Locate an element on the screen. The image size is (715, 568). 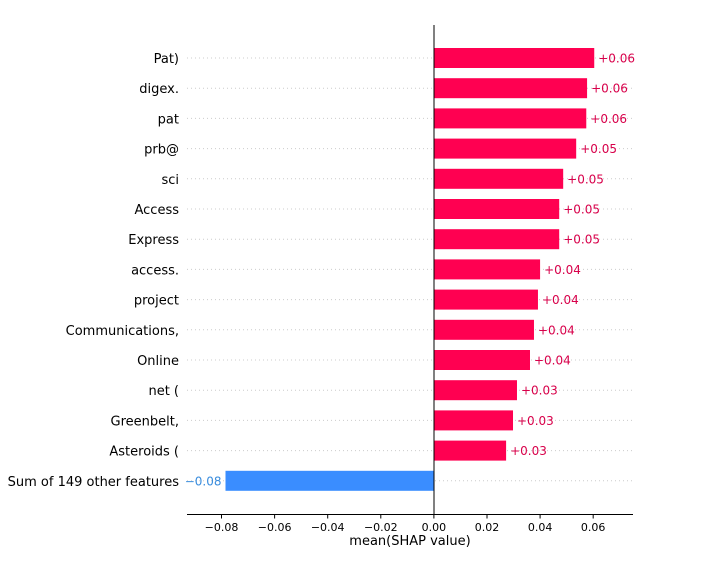
feature-label: digex. is located at coordinates (159, 89).